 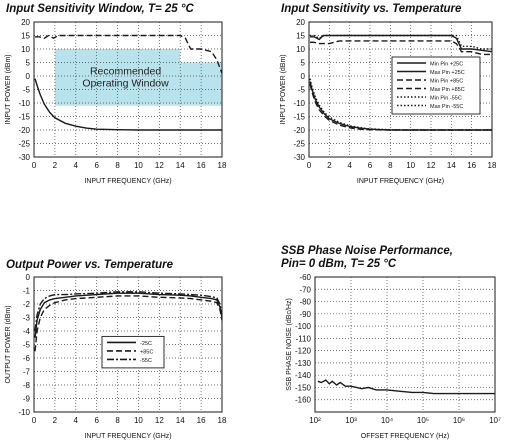 I want to click on legend: -25C +85C -55C, so click(x=133, y=352).